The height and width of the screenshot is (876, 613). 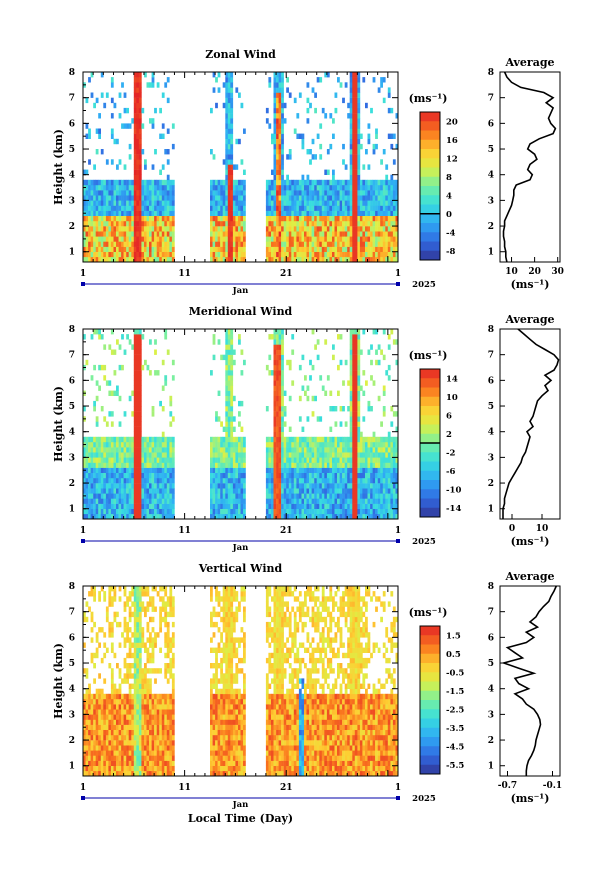 I want to click on profile-y-tick-label: 7, so click(x=491, y=99).